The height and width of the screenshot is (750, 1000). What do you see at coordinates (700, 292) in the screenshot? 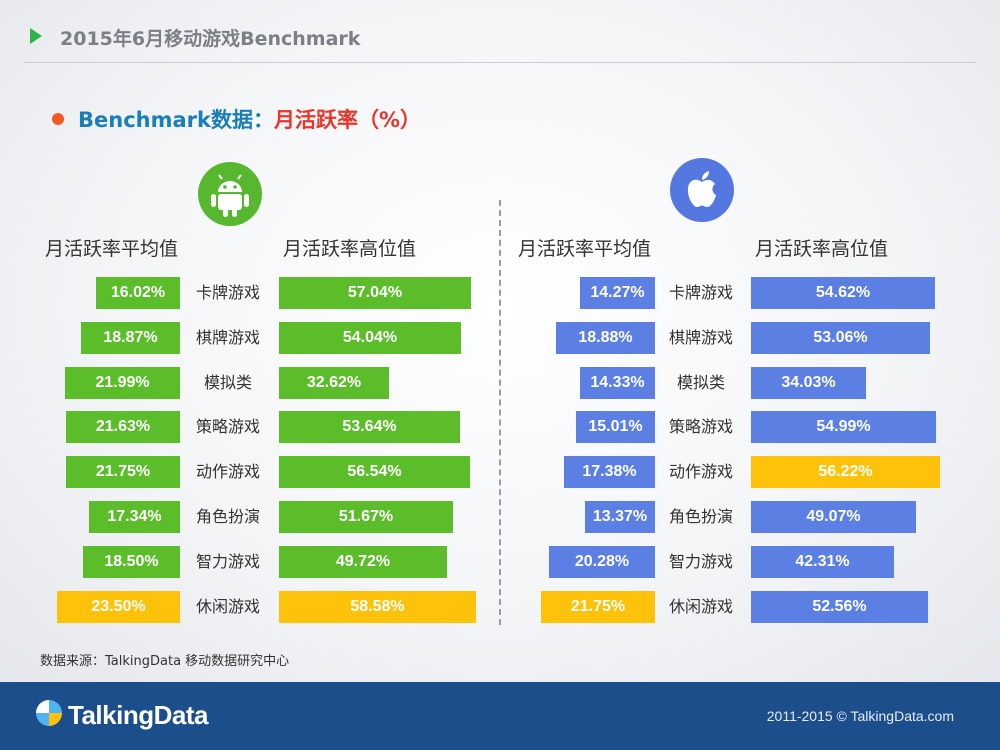
I see `ios-category-label: 卡牌游戏` at bounding box center [700, 292].